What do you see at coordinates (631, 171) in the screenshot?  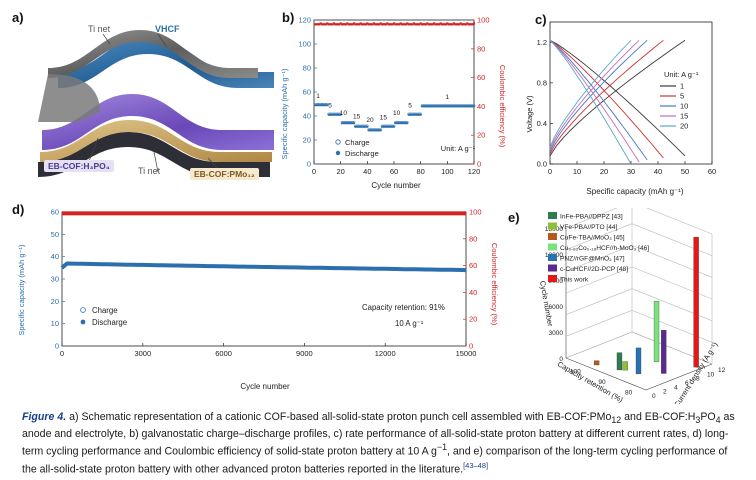 I see `c-xtick-label: 30` at bounding box center [631, 171].